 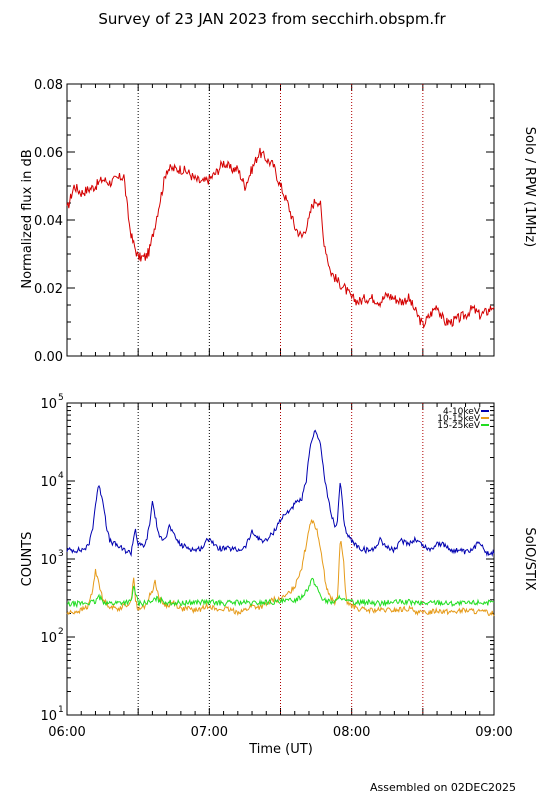 I want to click on bottom-y-tick-exponent: 3, so click(x=61, y=554).